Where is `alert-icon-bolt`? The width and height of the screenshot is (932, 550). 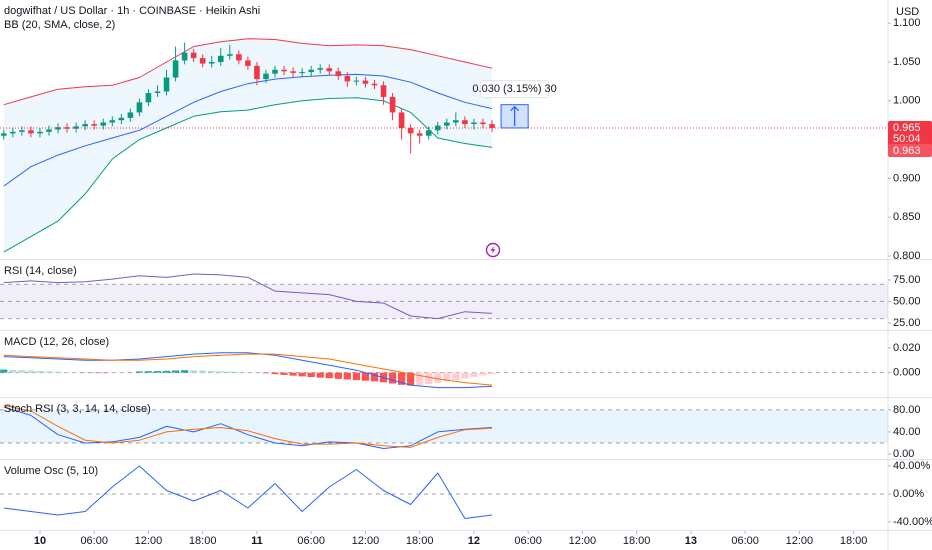 alert-icon-bolt is located at coordinates (493, 250).